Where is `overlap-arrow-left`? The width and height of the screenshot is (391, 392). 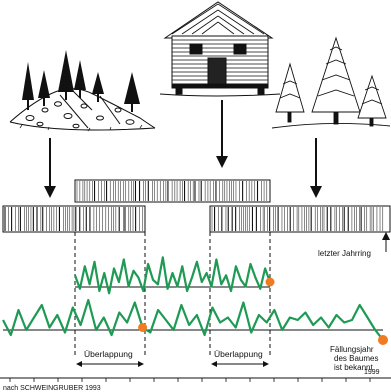
overlap-arrow-left is located at coordinates (110, 364).